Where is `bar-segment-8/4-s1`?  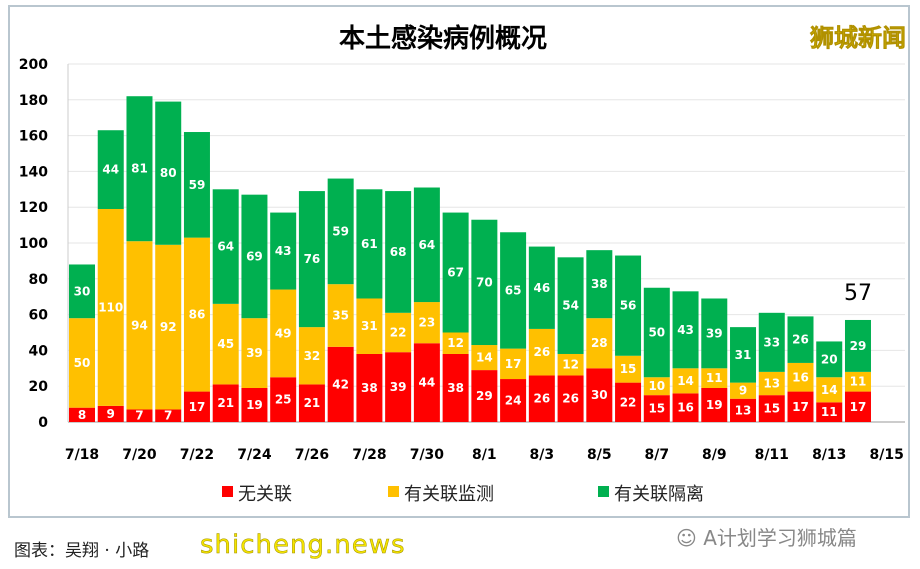
bar-segment-8/4-s1 is located at coordinates (570, 364).